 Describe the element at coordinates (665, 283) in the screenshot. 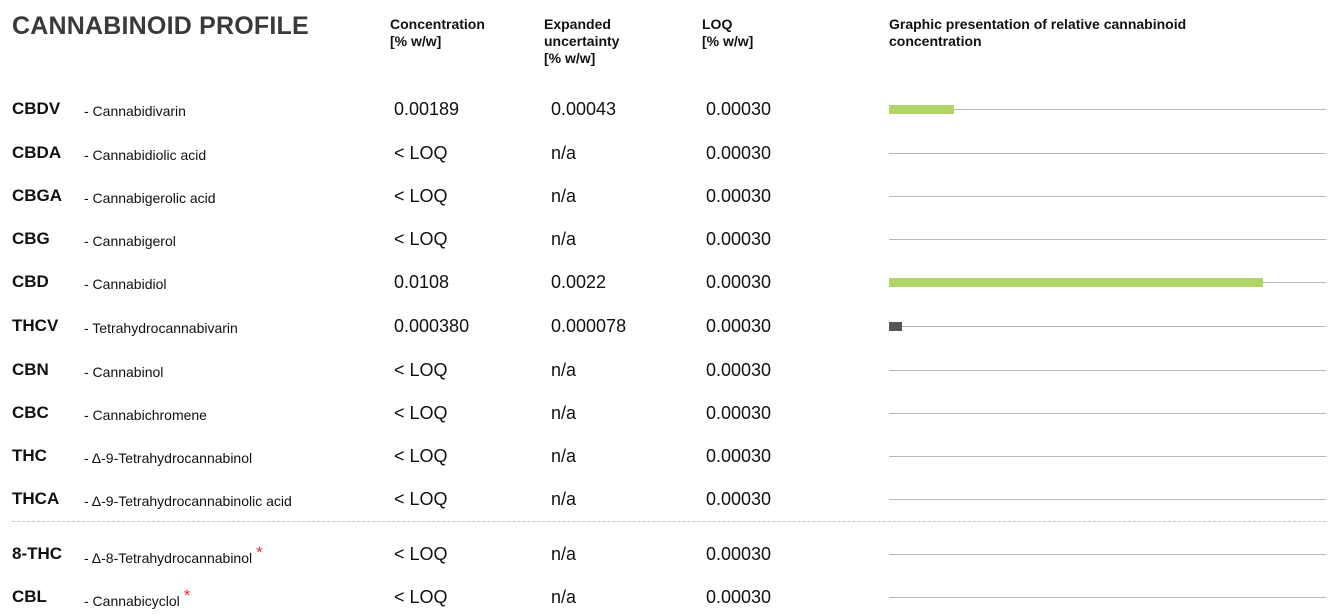

I see `table-row: CBD - Cannabidiol 0.0108 0.0022 0.00030` at that location.